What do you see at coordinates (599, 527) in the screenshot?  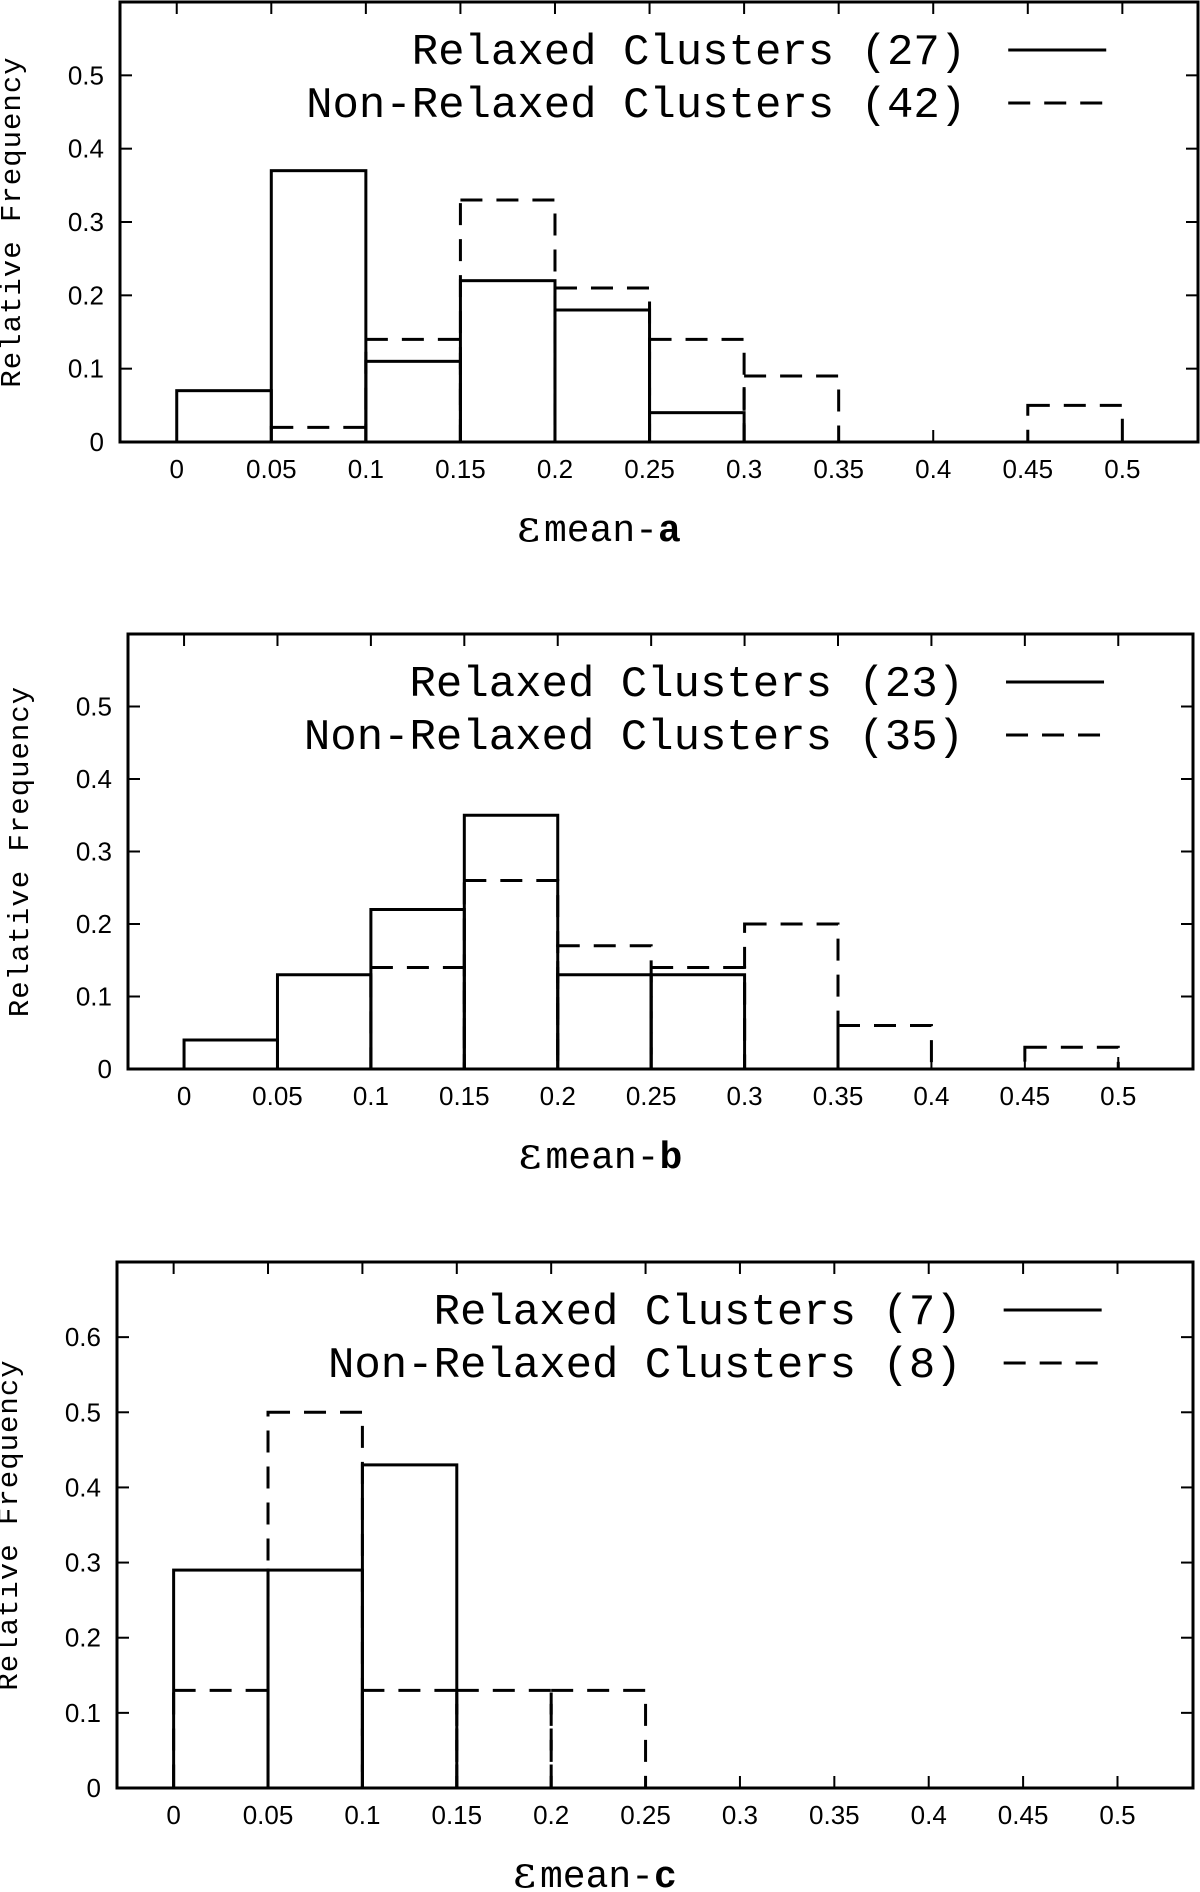 I see `x-axis-label: ε mean-a` at bounding box center [599, 527].